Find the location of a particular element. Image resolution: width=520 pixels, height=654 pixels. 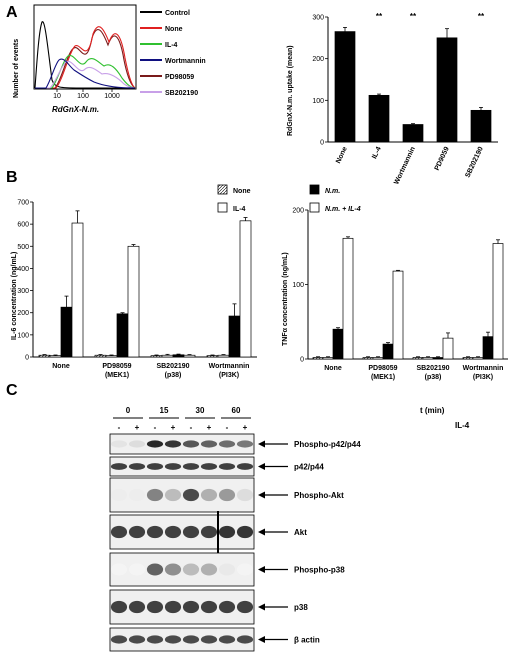

row-label: Phospho-Akt is located at coordinates (319, 495).